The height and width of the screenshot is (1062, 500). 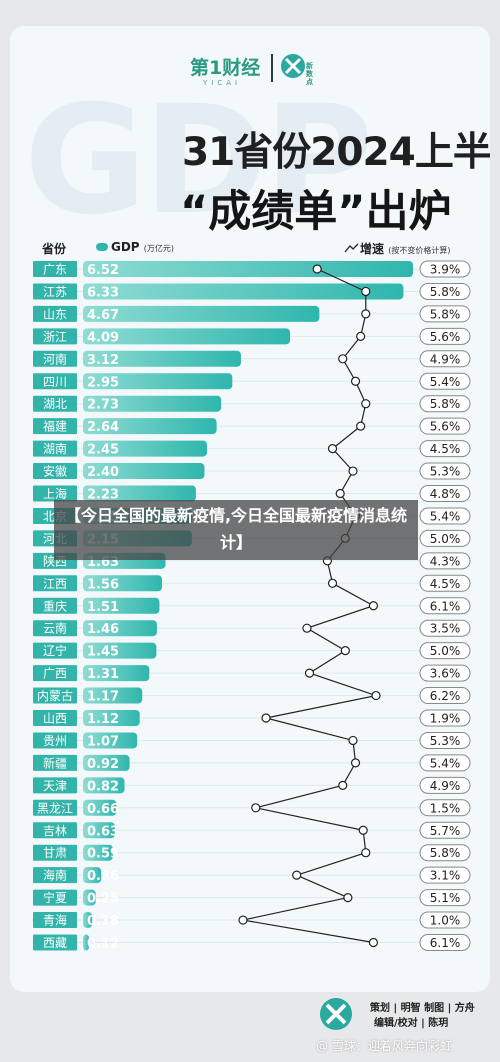 I want to click on province-label: 湖北, so click(x=55, y=403).